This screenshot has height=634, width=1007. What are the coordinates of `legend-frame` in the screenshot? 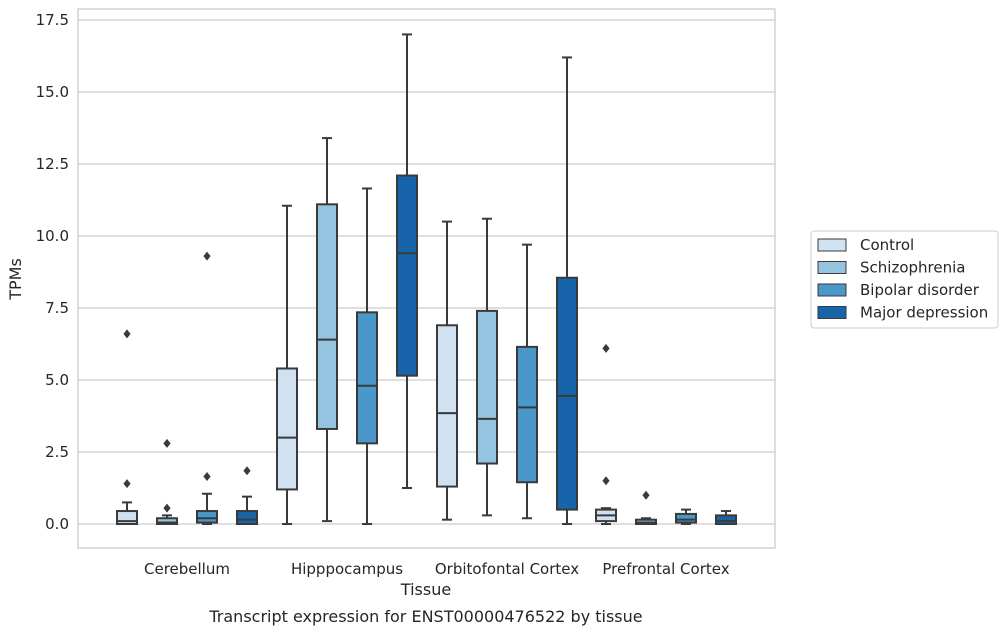 It's located at (904, 279).